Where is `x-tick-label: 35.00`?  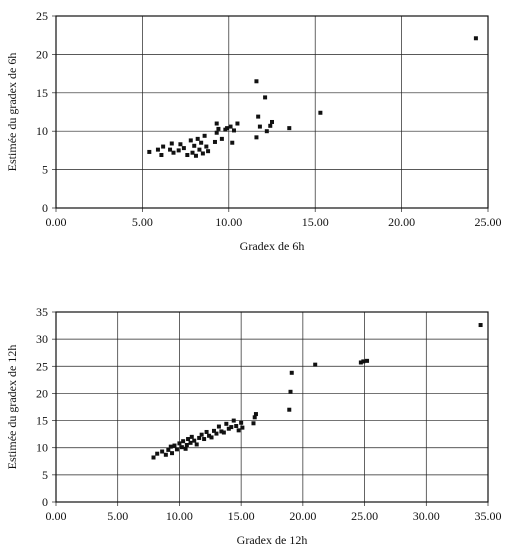 x-tick-label: 35.00 is located at coordinates (488, 516).